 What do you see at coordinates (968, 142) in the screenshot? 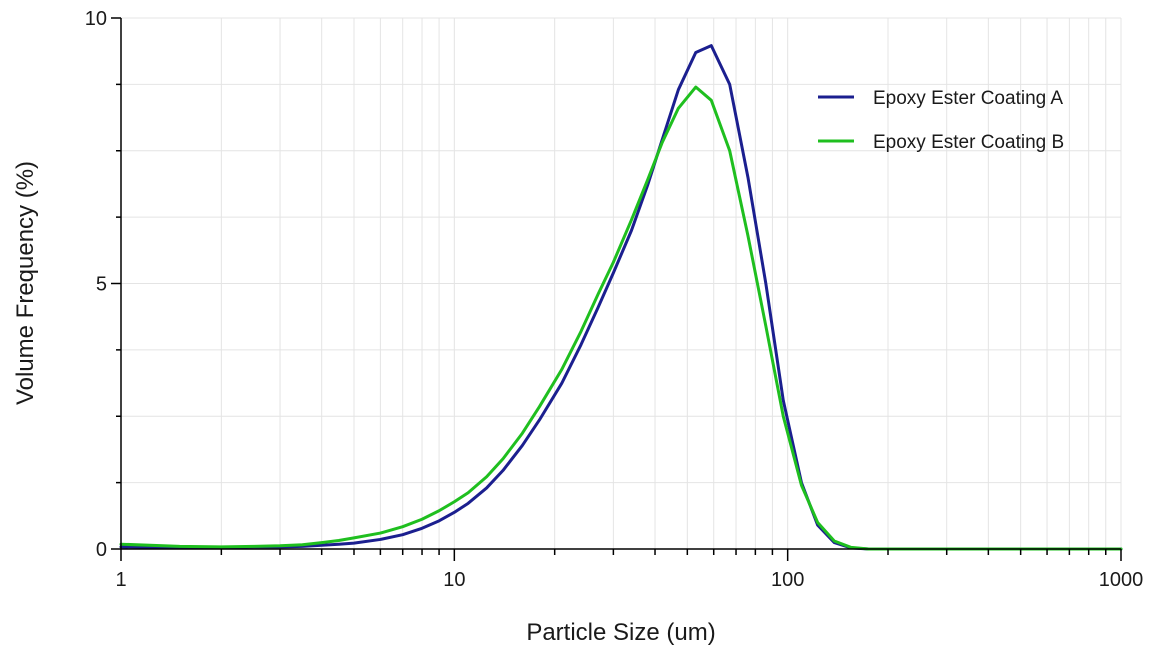
I see `legend-label: Epoxy Ester Coating B` at bounding box center [968, 142].